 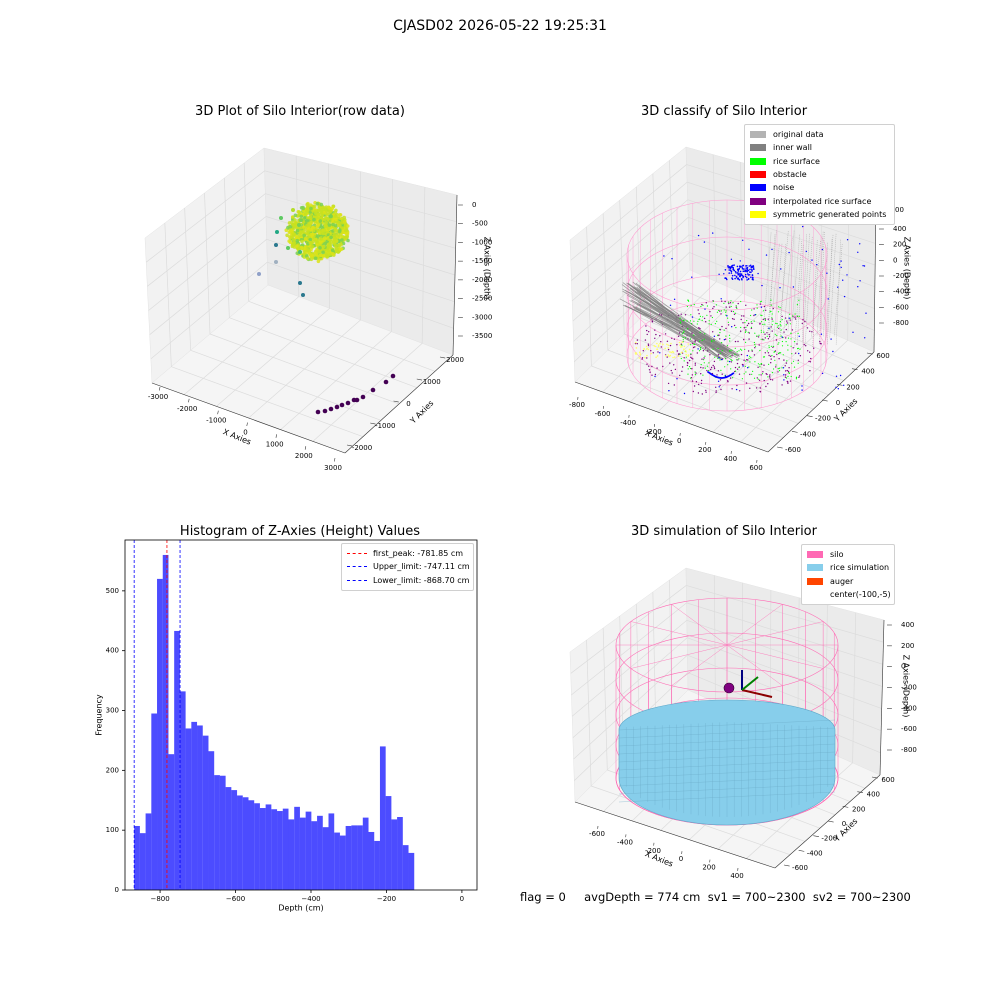 I want to click on raw-y-tick-mark, so click(x=349, y=445).